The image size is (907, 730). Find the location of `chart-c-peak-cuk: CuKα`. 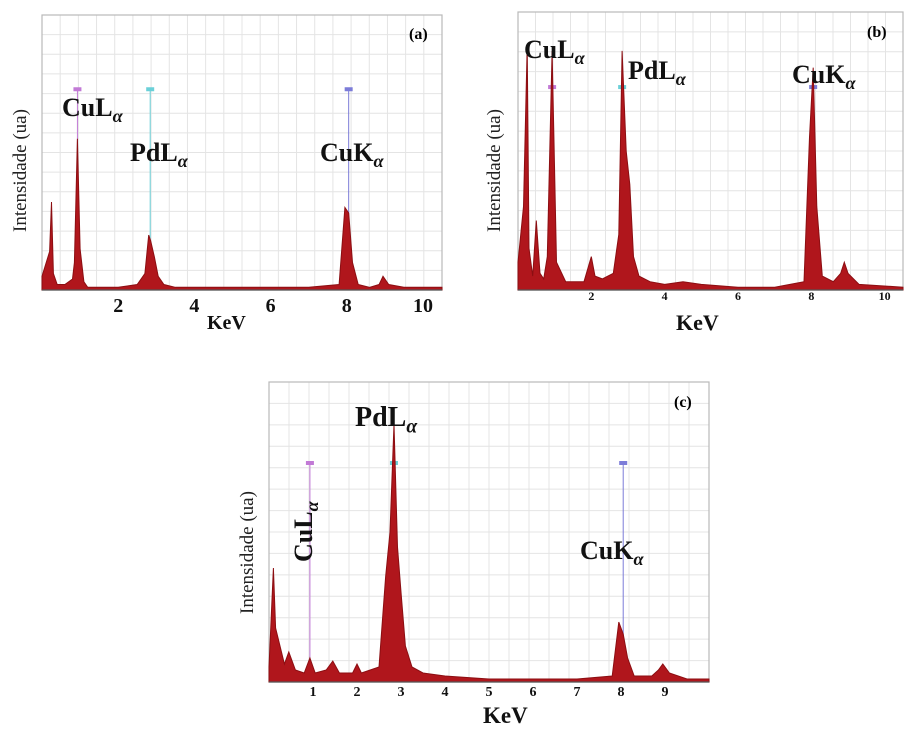

chart-c-peak-cuk: CuKα is located at coordinates (612, 553).